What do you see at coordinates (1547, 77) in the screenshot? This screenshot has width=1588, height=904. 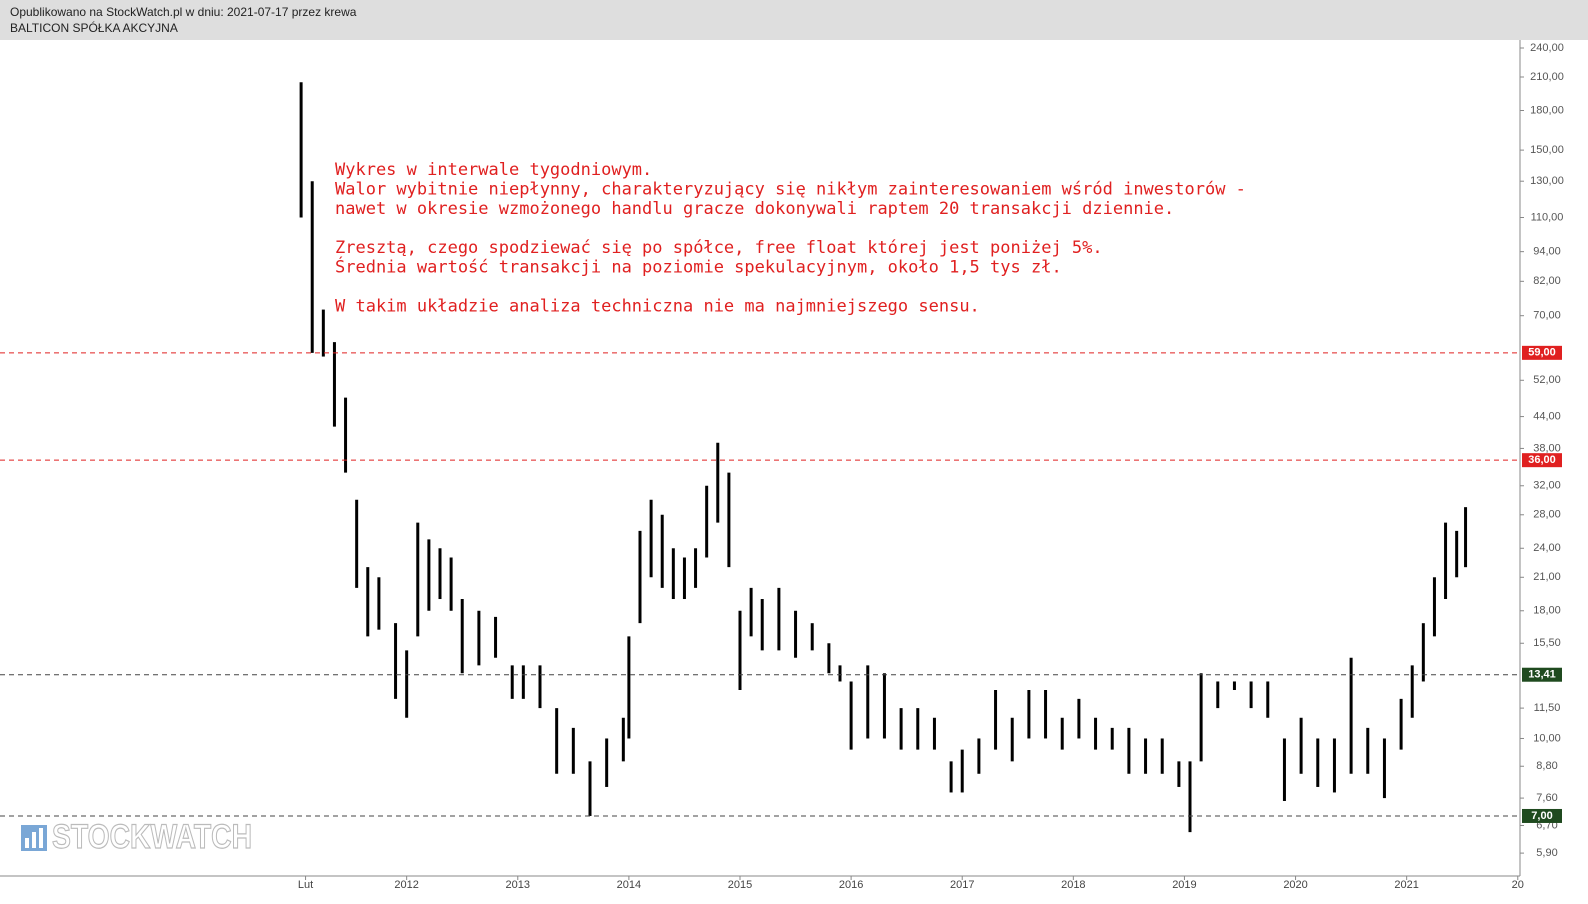 I see `y-tick-label: 210,00` at bounding box center [1547, 77].